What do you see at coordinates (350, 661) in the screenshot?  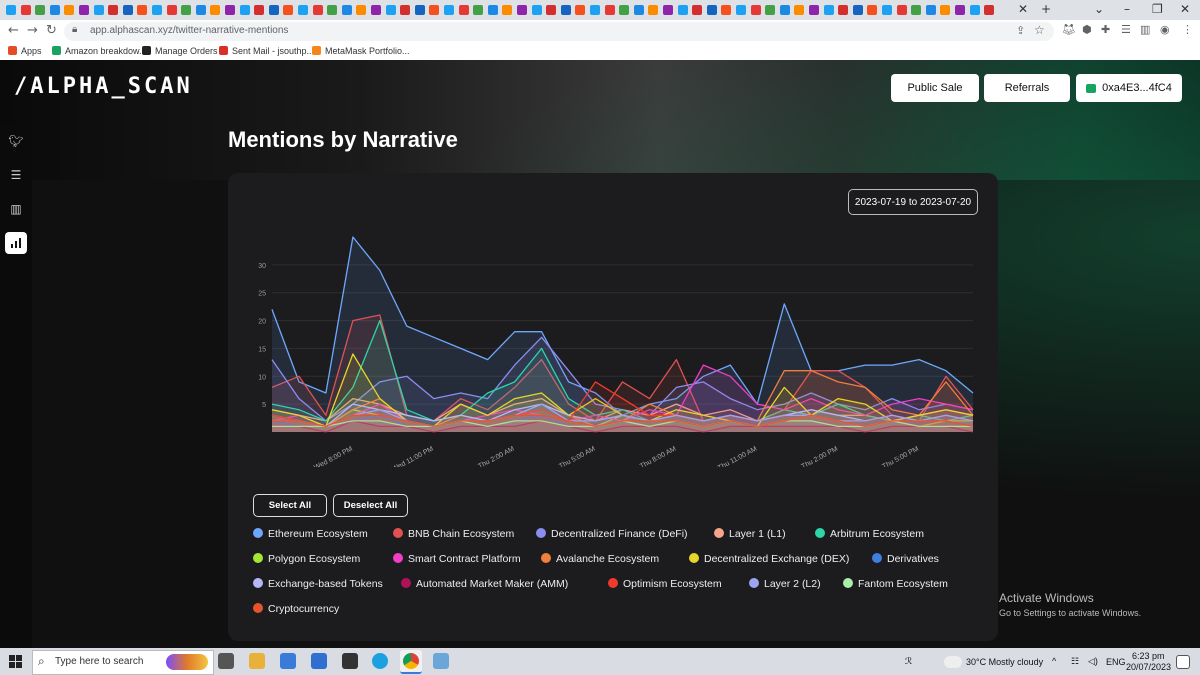 I see `security-icon` at bounding box center [350, 661].